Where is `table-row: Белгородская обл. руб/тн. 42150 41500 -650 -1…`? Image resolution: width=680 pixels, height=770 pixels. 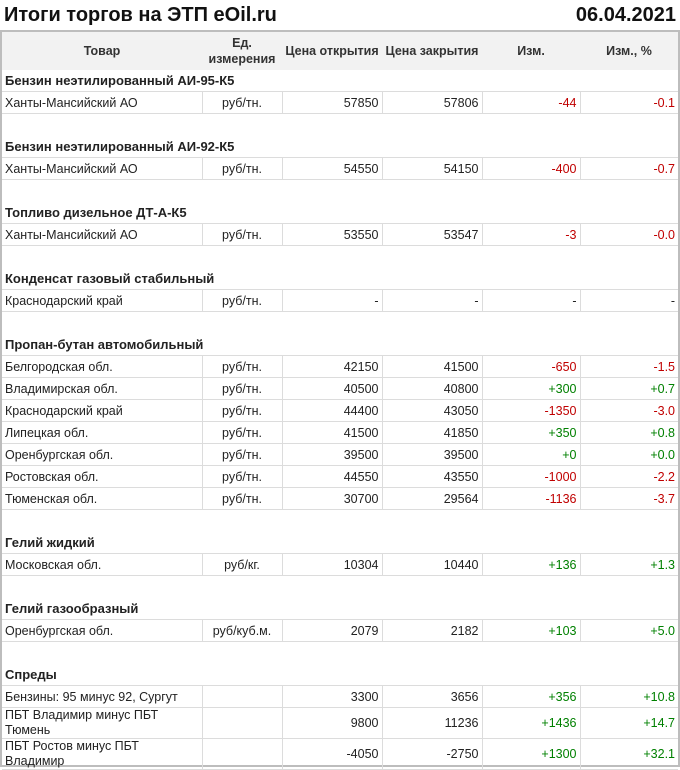 table-row: Белгородская обл. руб/тн. 42150 41500 -650 -1… is located at coordinates (340, 366).